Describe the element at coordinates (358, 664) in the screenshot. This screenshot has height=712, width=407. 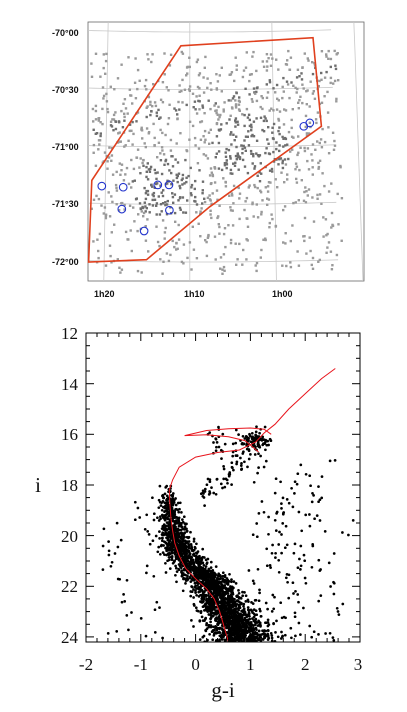
I see `cmd-x-tick-5: 3` at that location.